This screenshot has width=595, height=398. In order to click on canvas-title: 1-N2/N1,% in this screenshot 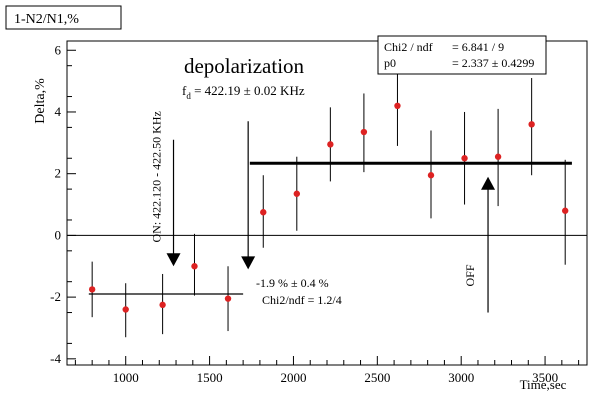, I will do `click(46, 19)`.